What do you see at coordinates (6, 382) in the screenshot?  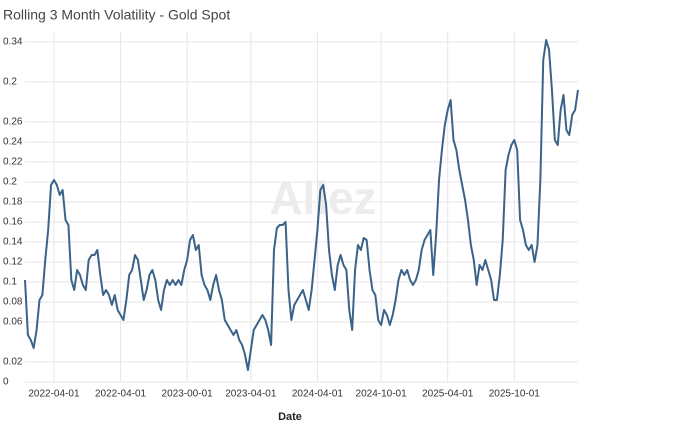 I see `y-tick-label: 0` at bounding box center [6, 382].